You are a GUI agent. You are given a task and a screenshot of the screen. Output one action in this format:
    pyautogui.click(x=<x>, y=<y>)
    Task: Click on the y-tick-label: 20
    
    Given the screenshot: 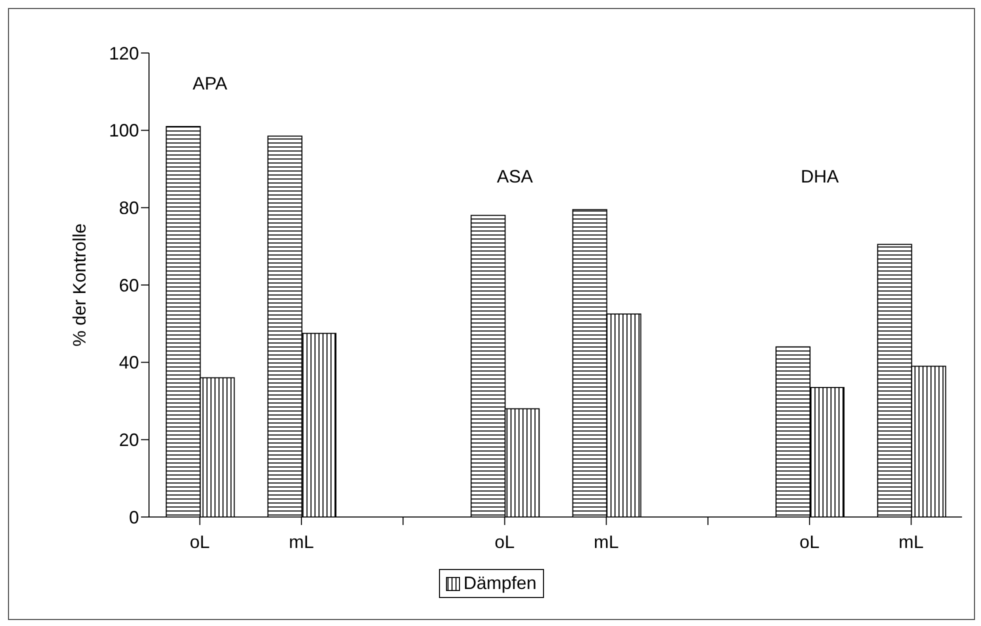 What is the action you would take?
    pyautogui.click(x=128, y=440)
    